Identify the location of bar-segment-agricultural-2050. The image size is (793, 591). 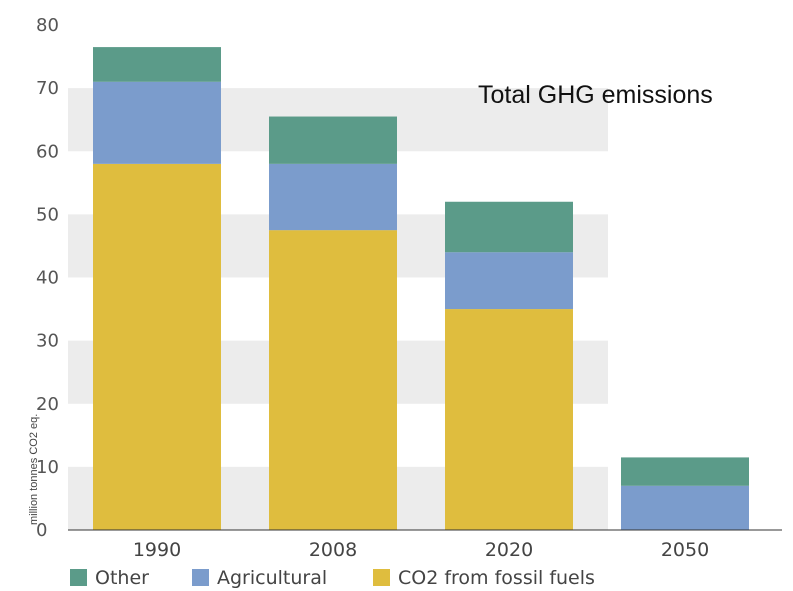
(685, 507).